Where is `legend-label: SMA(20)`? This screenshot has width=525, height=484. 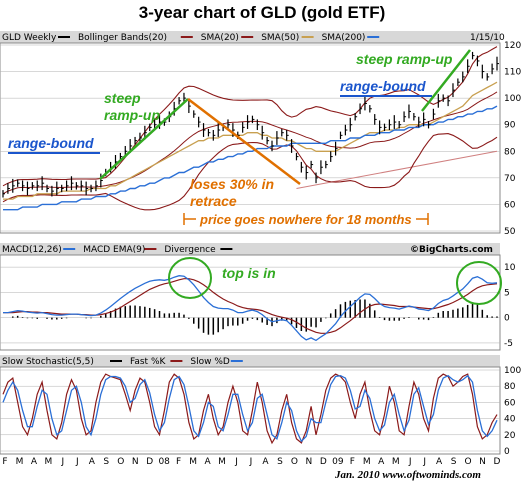 legend-label: SMA(20) is located at coordinates (220, 38).